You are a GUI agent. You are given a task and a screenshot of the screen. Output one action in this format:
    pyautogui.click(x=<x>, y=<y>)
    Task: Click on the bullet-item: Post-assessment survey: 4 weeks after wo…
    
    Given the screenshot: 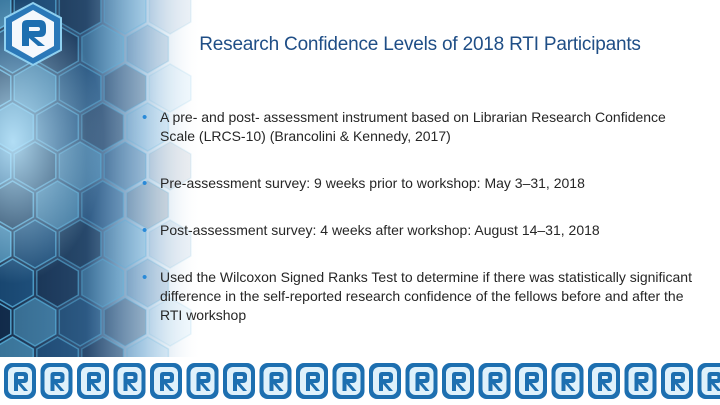 What is the action you would take?
    pyautogui.click(x=422, y=230)
    